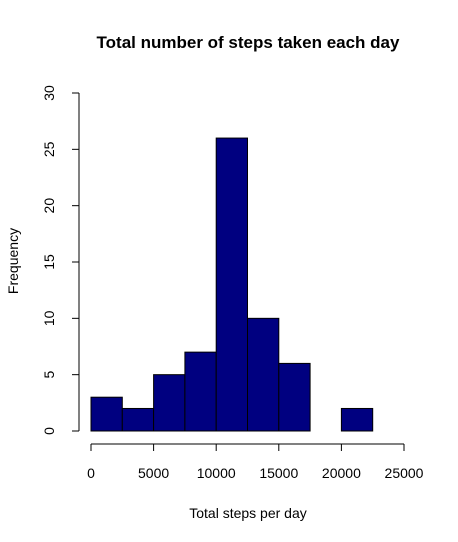 This screenshot has width=458, height=542. I want to click on chart-title: Total number of steps taken each day, so click(248, 42).